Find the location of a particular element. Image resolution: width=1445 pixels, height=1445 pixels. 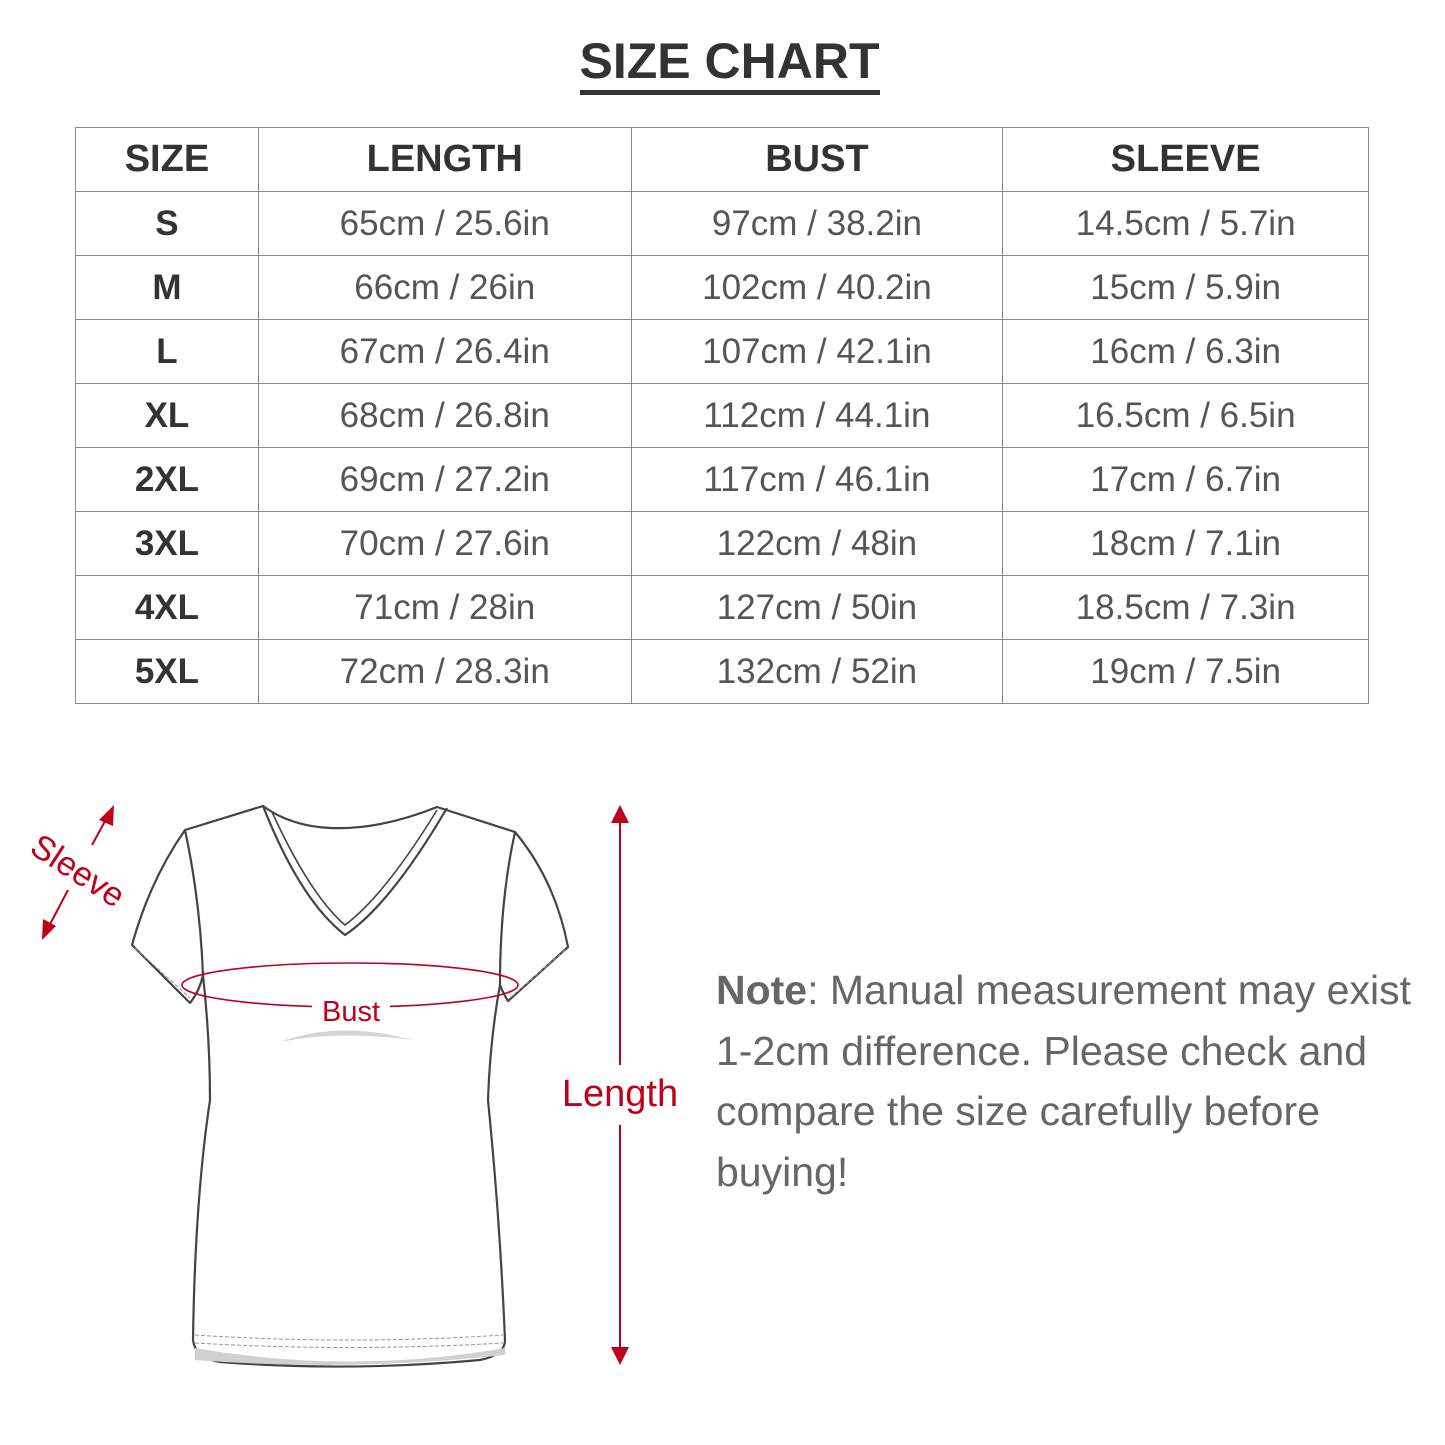

tshirt-outline is located at coordinates (350, 1086).